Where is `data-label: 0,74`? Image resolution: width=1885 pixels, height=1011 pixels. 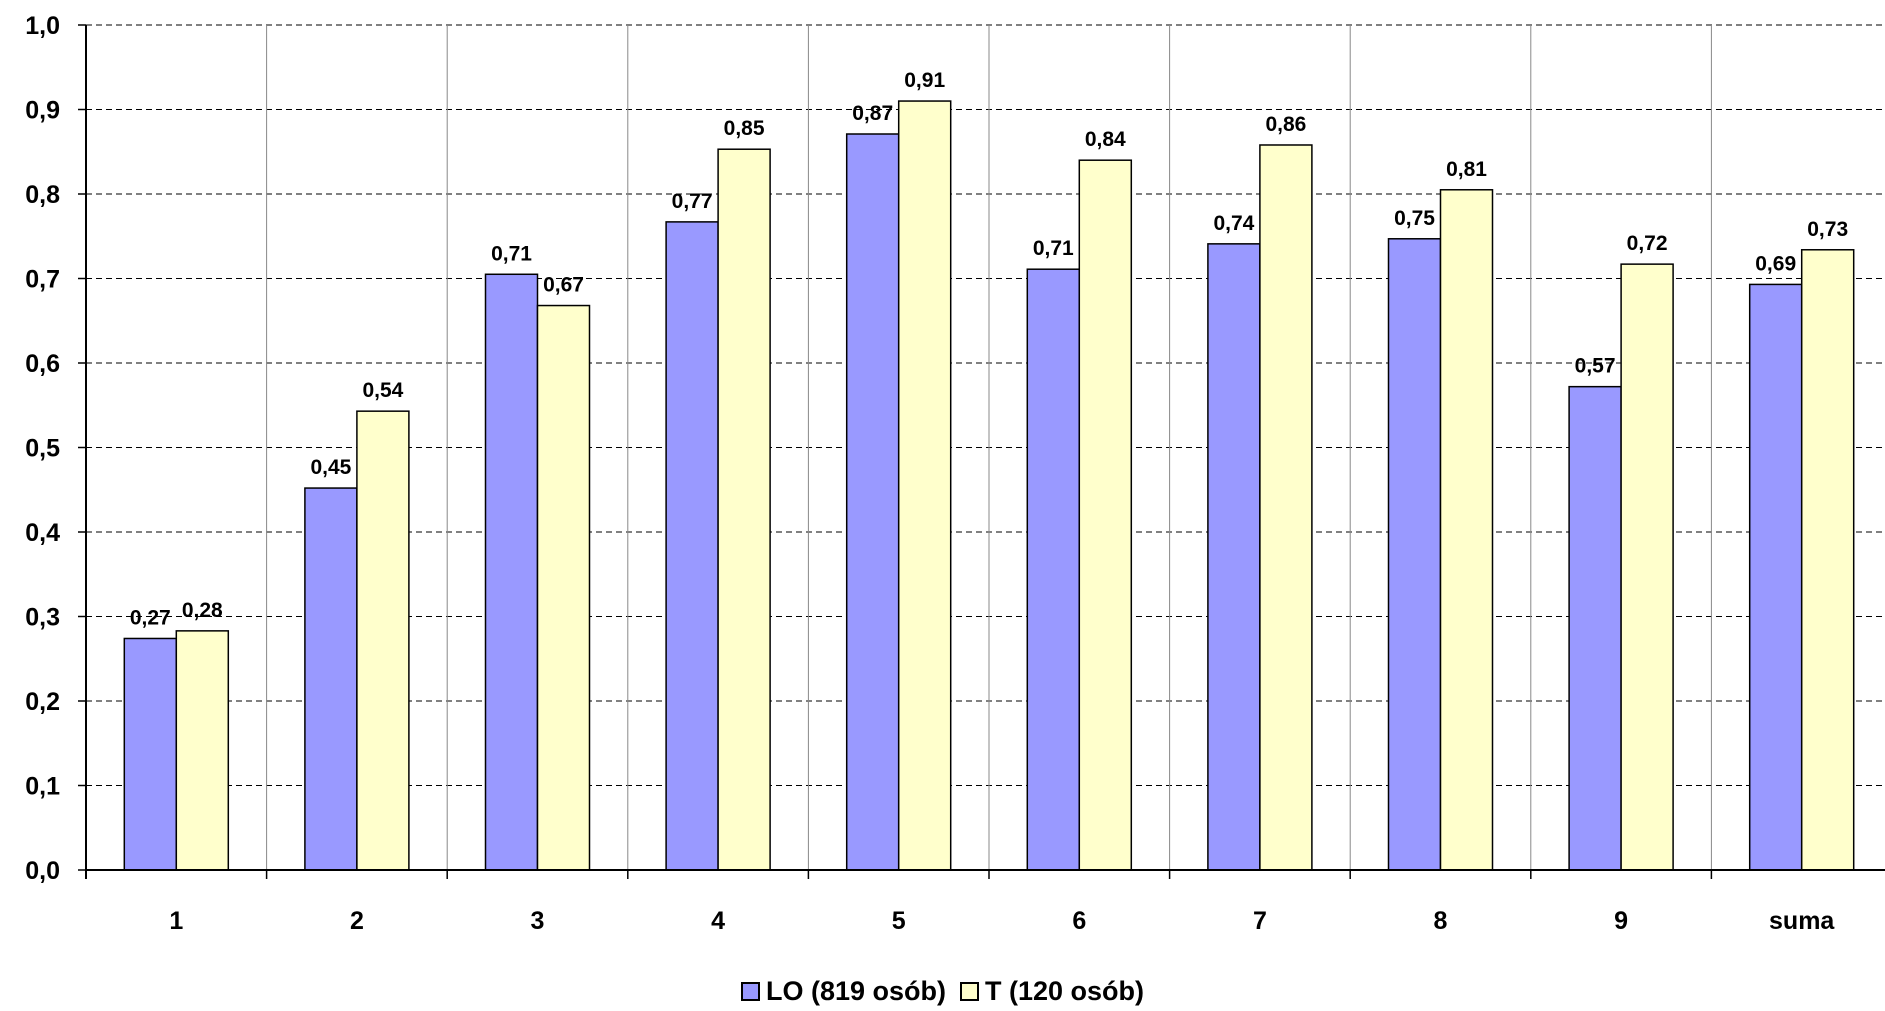 data-label: 0,74 is located at coordinates (1233, 223).